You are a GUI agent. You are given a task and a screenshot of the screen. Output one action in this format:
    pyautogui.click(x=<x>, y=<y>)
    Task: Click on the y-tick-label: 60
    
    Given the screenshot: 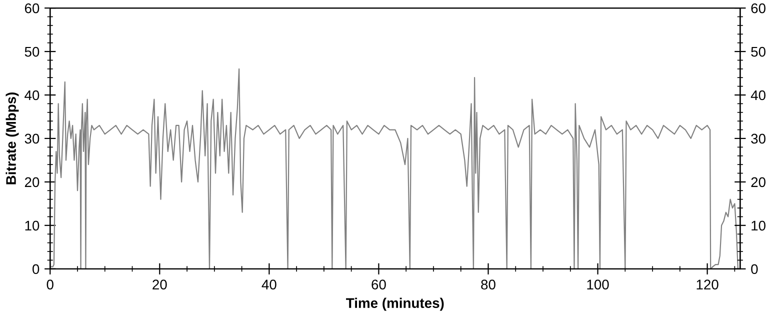 What is the action you would take?
    pyautogui.click(x=32, y=8)
    